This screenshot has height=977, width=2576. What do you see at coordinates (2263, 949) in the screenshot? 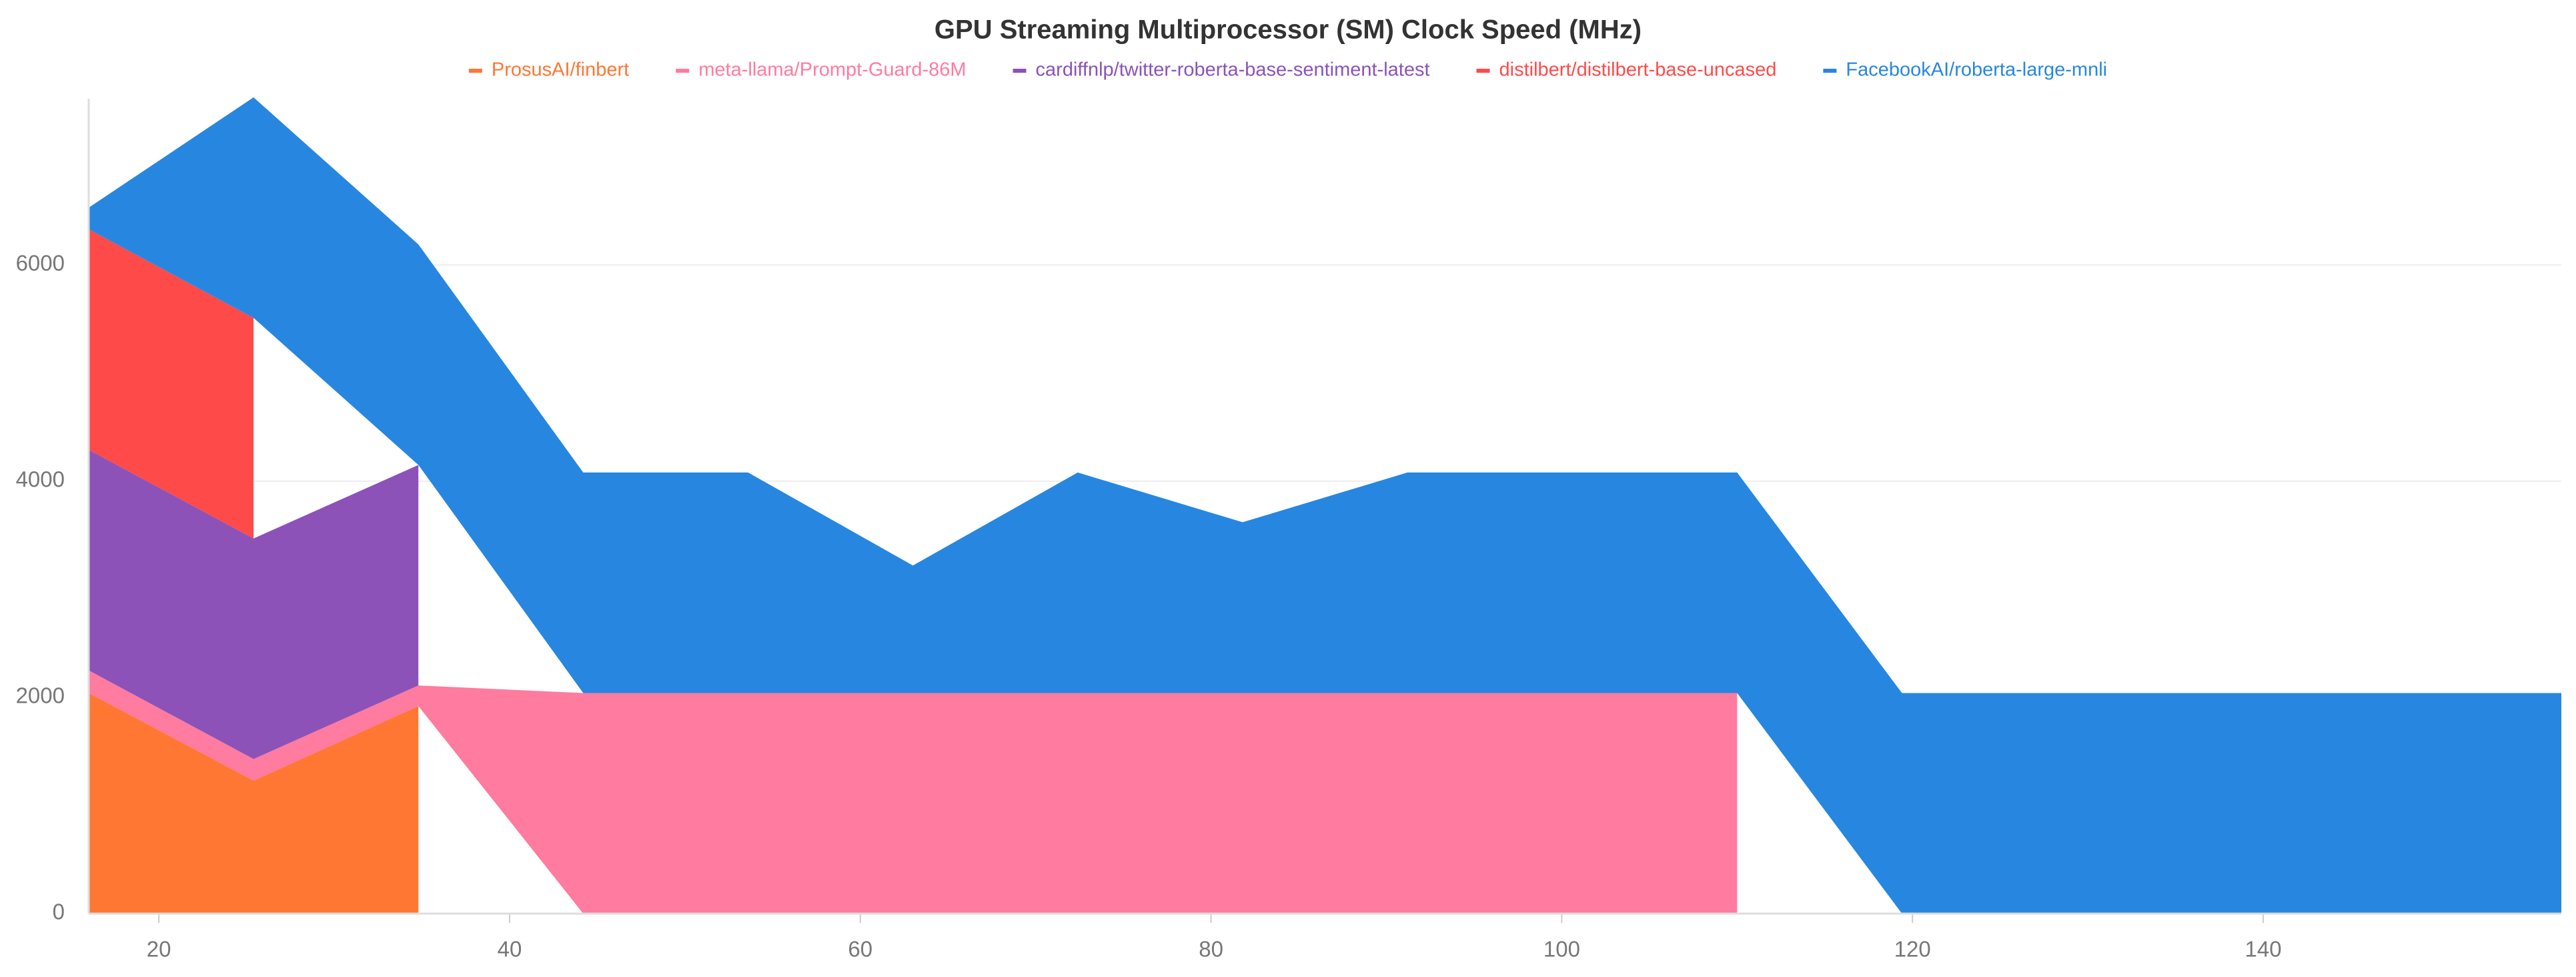
I see `x-tick-label: 140` at bounding box center [2263, 949].